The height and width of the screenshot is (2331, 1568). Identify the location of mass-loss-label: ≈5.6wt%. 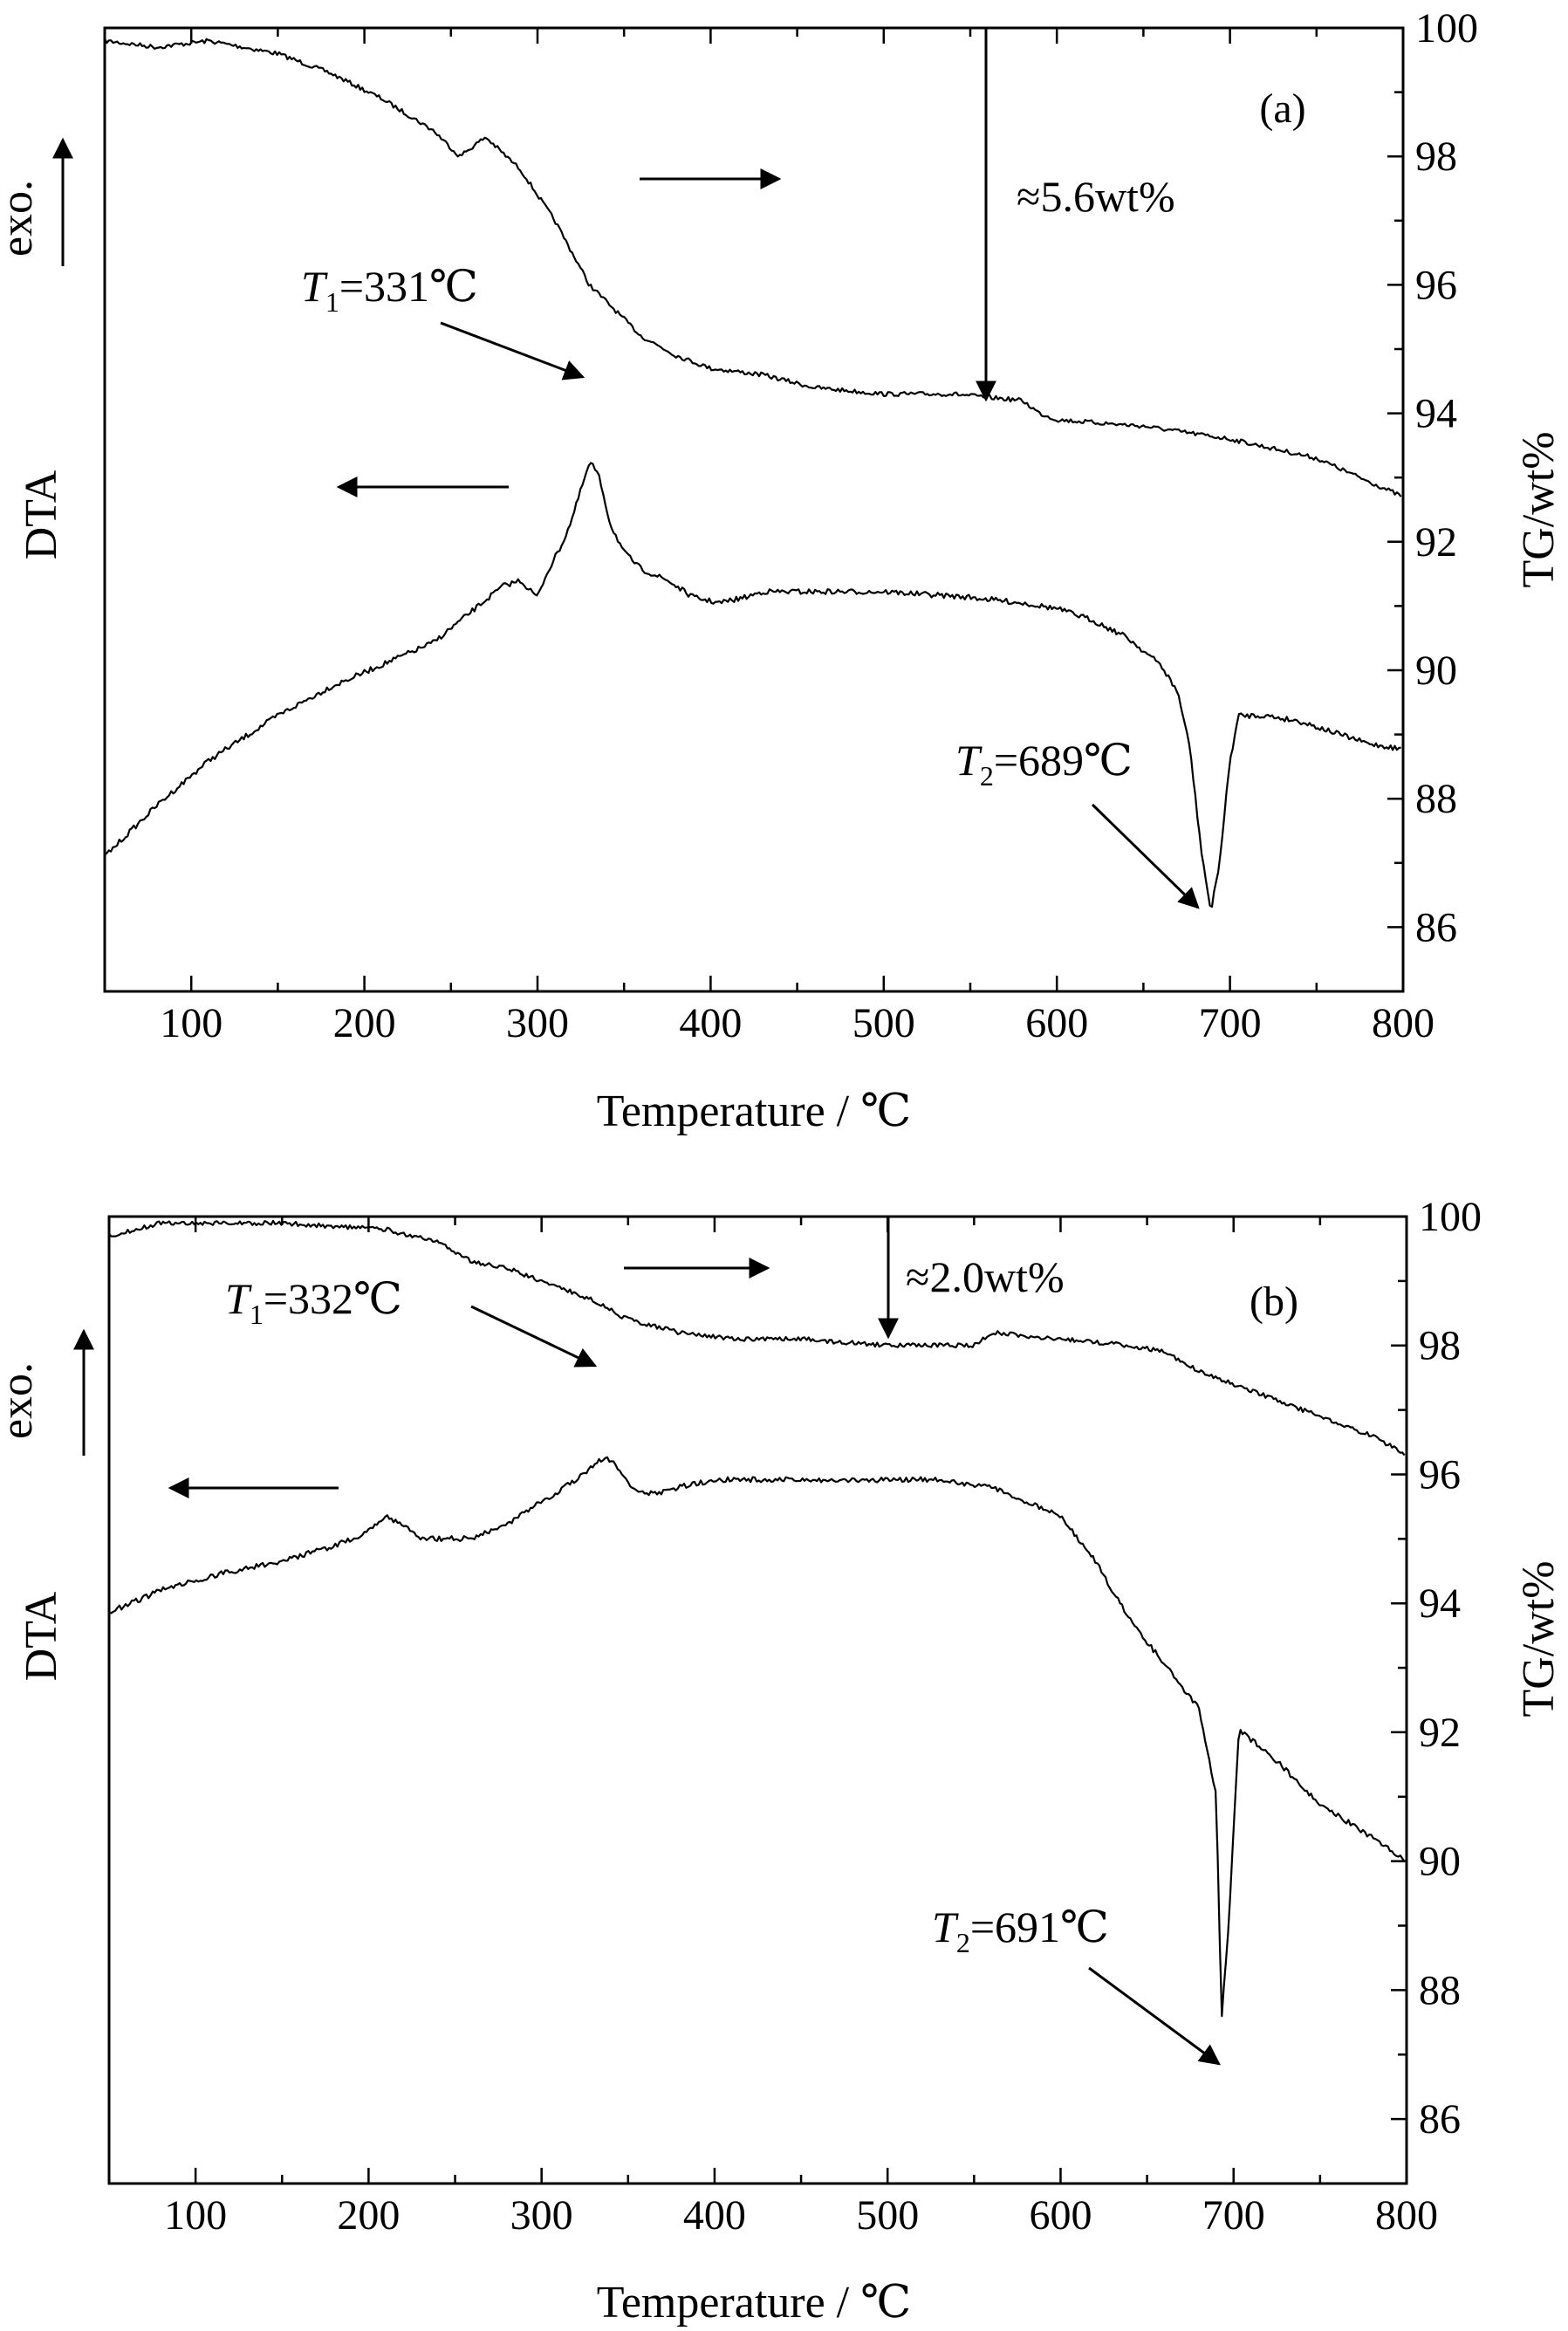
(1096, 196).